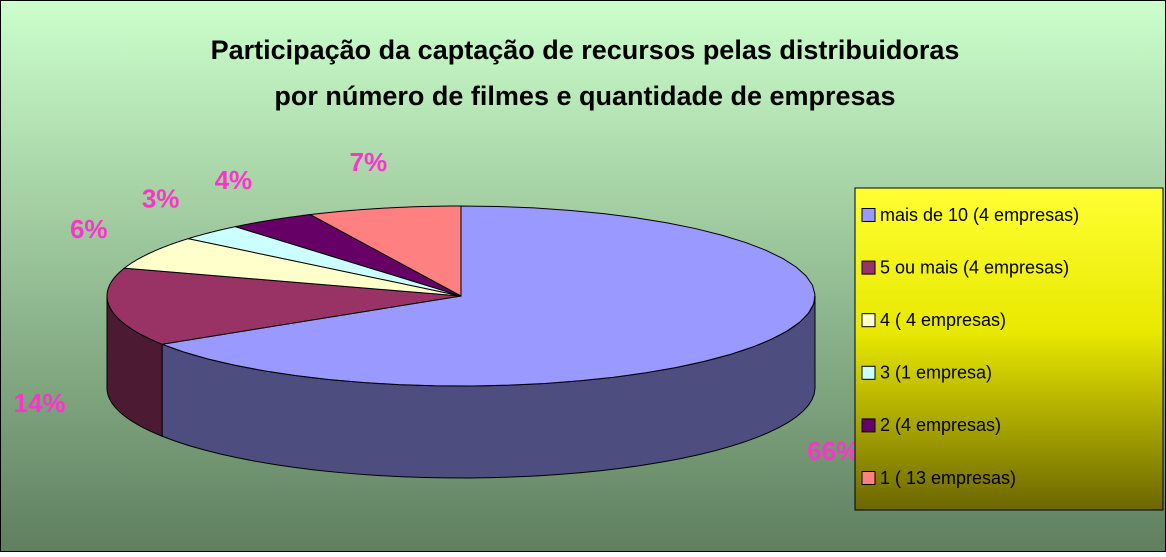 Image resolution: width=1166 pixels, height=557 pixels. What do you see at coordinates (943, 320) in the screenshot?
I see `legend-label: 4 ( 4 empresas)` at bounding box center [943, 320].